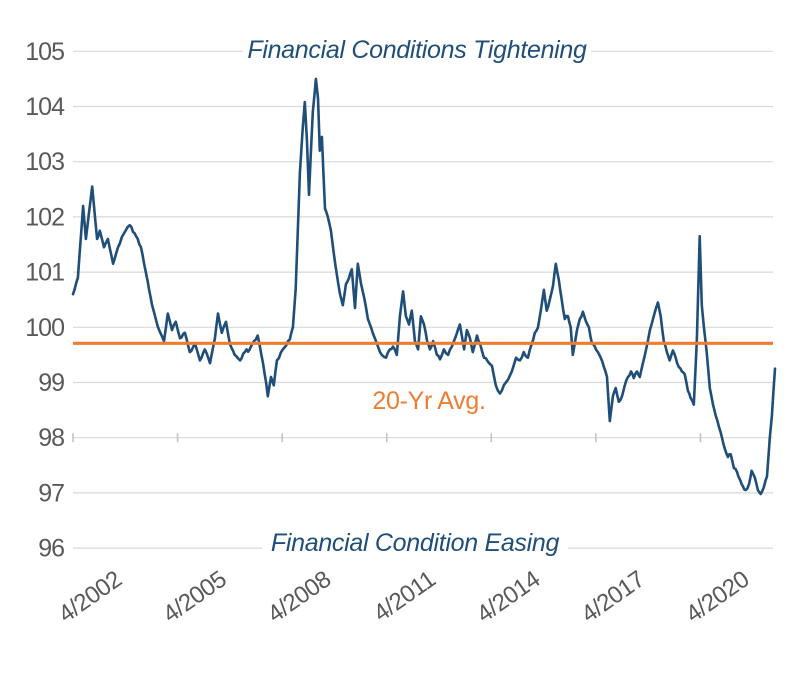  What do you see at coordinates (51, 438) in the screenshot?
I see `y-tick-label: 98` at bounding box center [51, 438].